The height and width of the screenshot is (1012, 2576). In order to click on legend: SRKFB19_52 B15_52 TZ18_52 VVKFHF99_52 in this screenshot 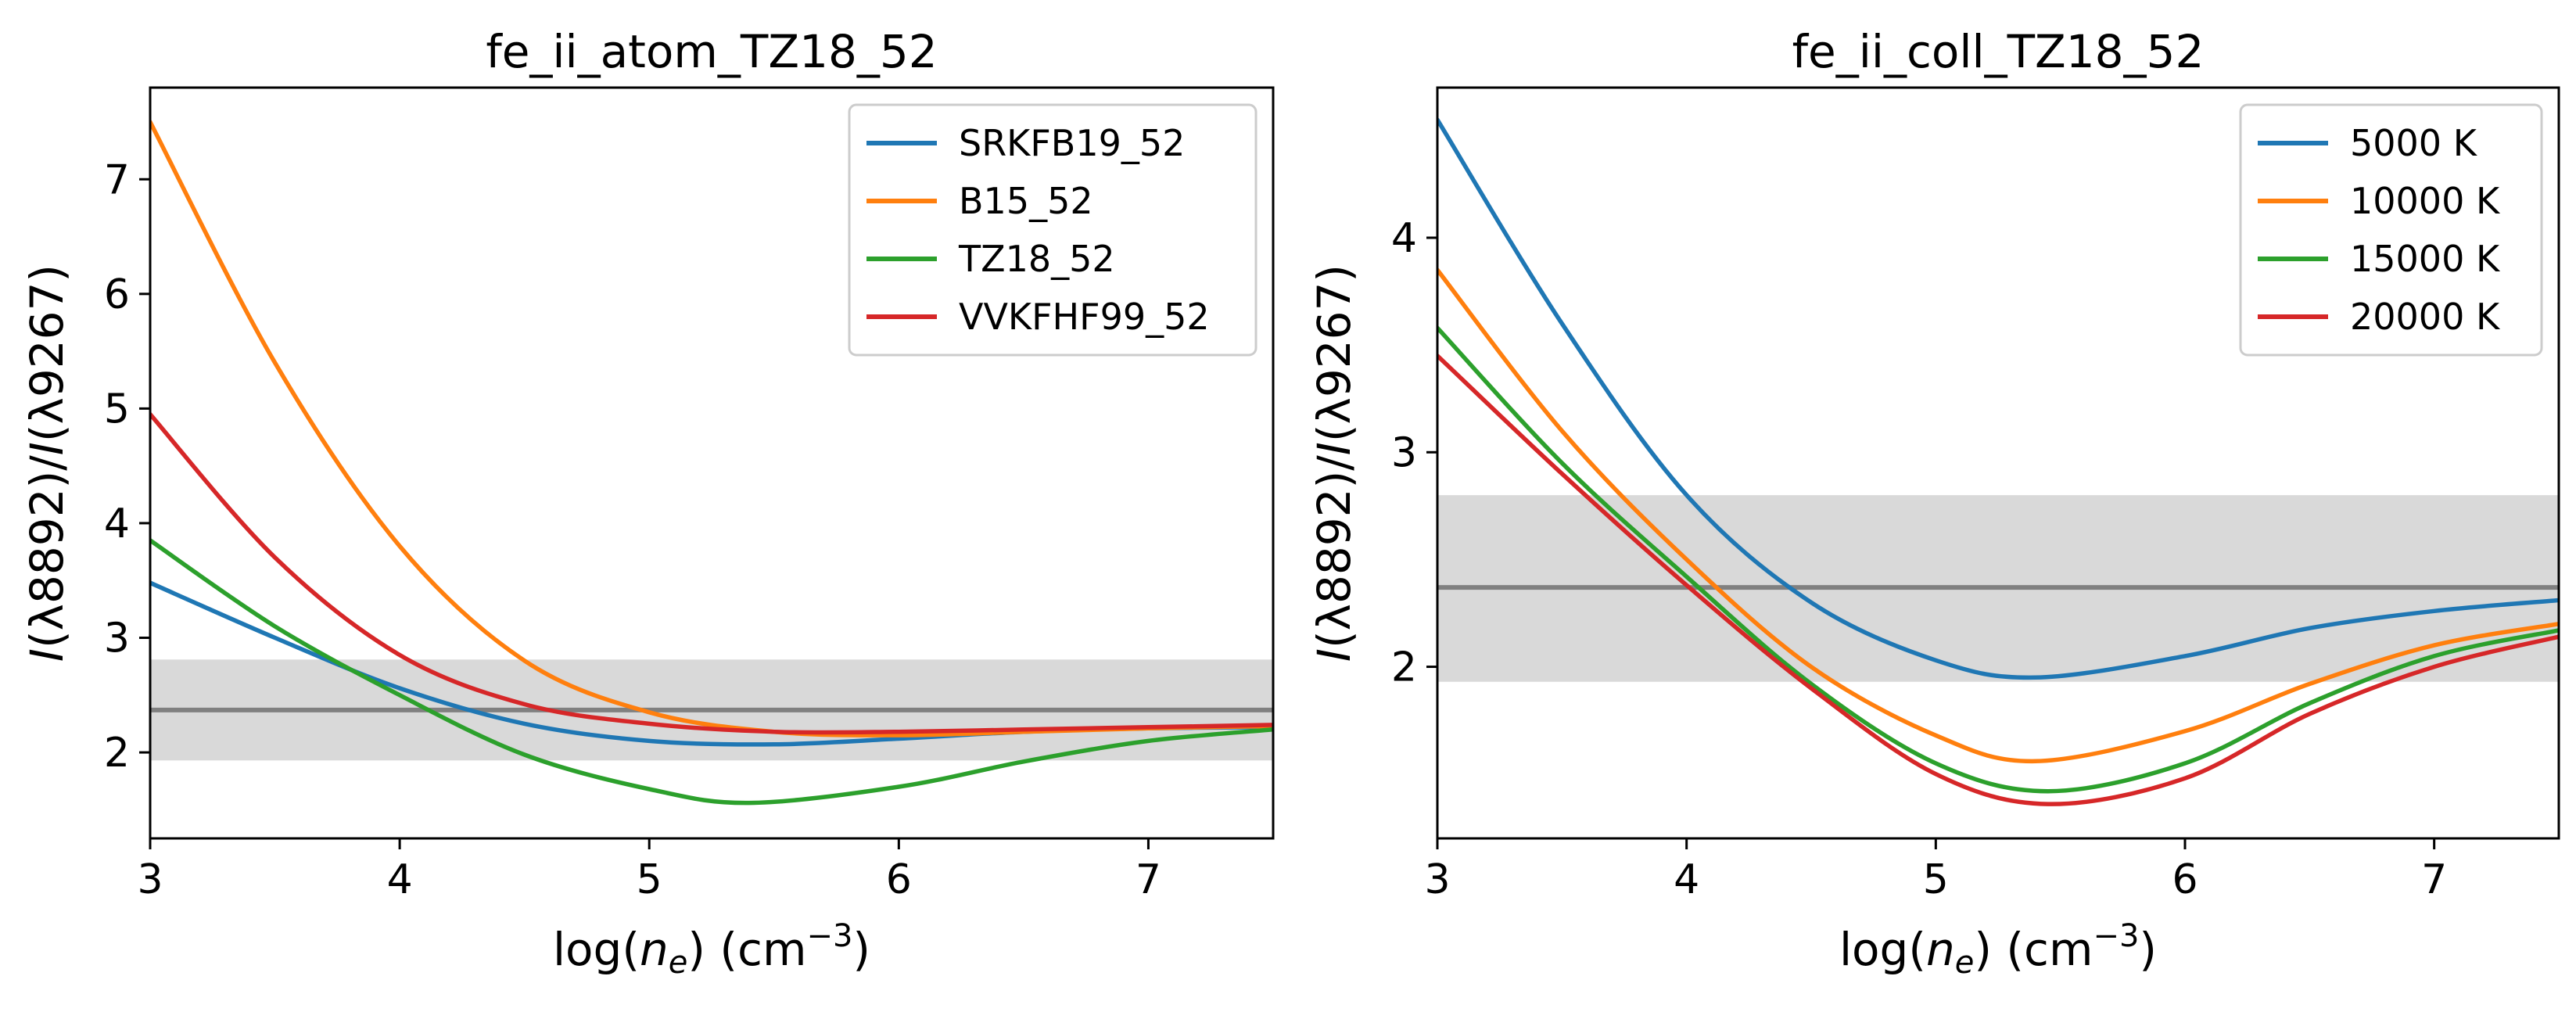, I will do `click(1053, 230)`.